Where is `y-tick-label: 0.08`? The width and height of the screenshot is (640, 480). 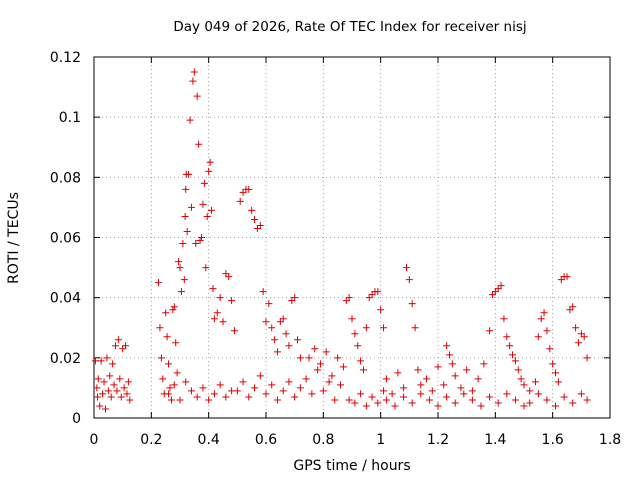 y-tick-label: 0.08 is located at coordinates (65, 178).